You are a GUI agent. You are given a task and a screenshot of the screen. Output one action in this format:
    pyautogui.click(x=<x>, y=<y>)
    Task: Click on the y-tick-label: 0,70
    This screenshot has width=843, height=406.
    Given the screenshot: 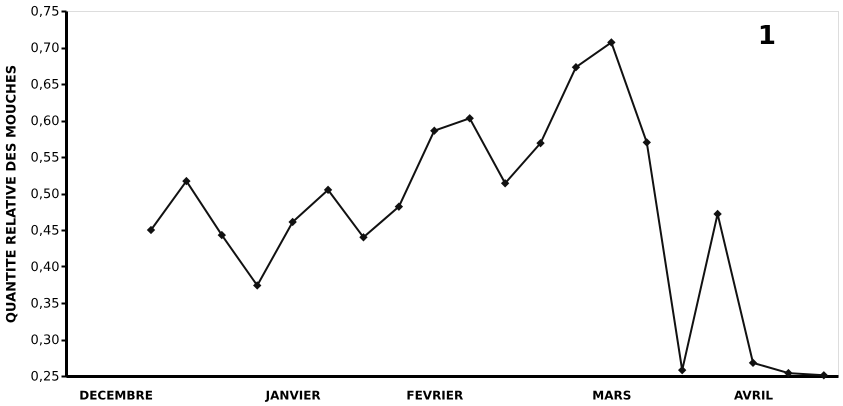 What is the action you would take?
    pyautogui.click(x=45, y=48)
    